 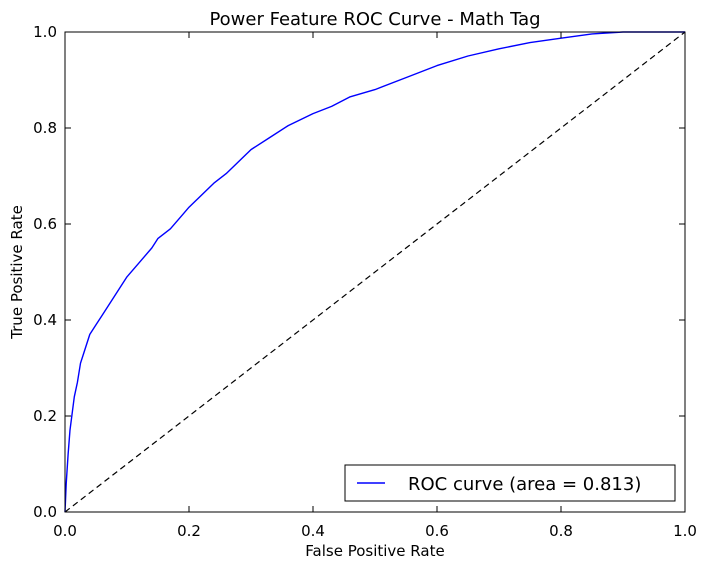 What do you see at coordinates (45, 128) in the screenshot?
I see `y-tick-label: 0.8` at bounding box center [45, 128].